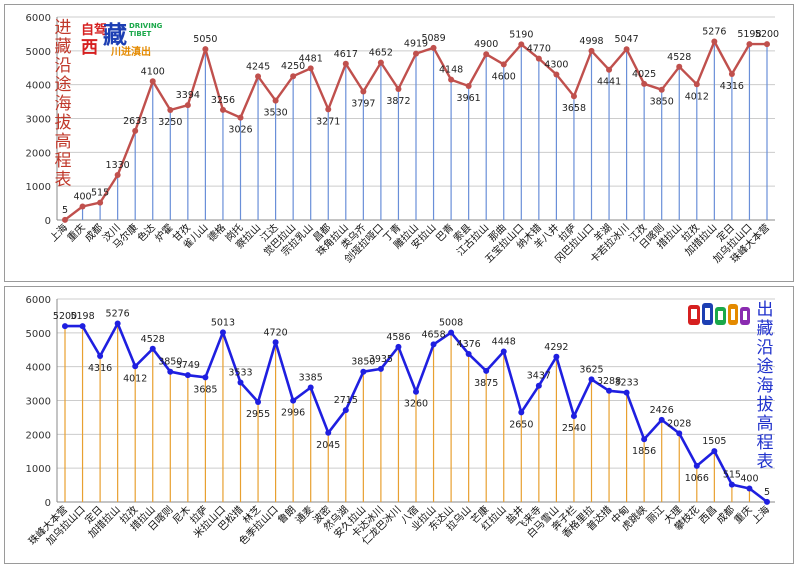  What do you see at coordinates (118, 165) in the screenshot?
I see `data-label: 1330` at bounding box center [118, 165].